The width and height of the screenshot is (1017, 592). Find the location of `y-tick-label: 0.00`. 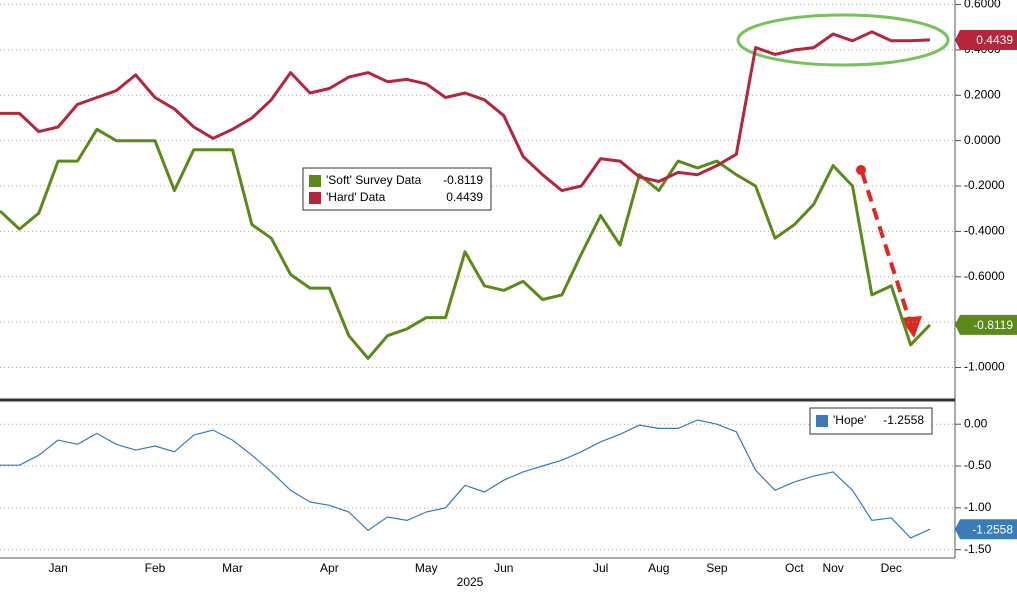

y-tick-label: 0.00 is located at coordinates (976, 423).